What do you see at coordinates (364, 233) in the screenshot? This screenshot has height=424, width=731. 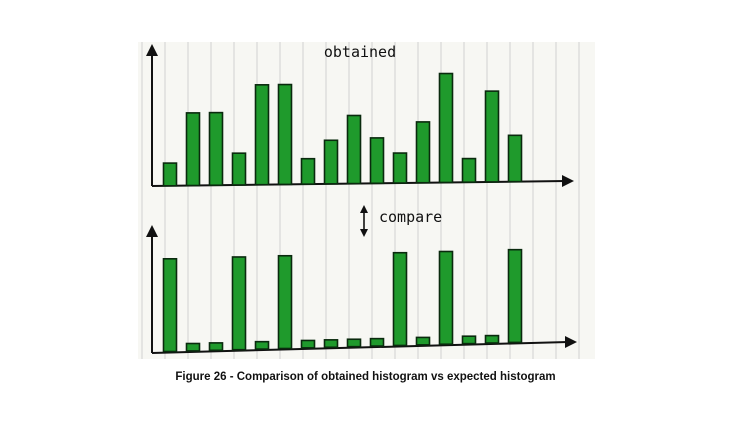 I see `compare-arrow-down-head` at bounding box center [364, 233].